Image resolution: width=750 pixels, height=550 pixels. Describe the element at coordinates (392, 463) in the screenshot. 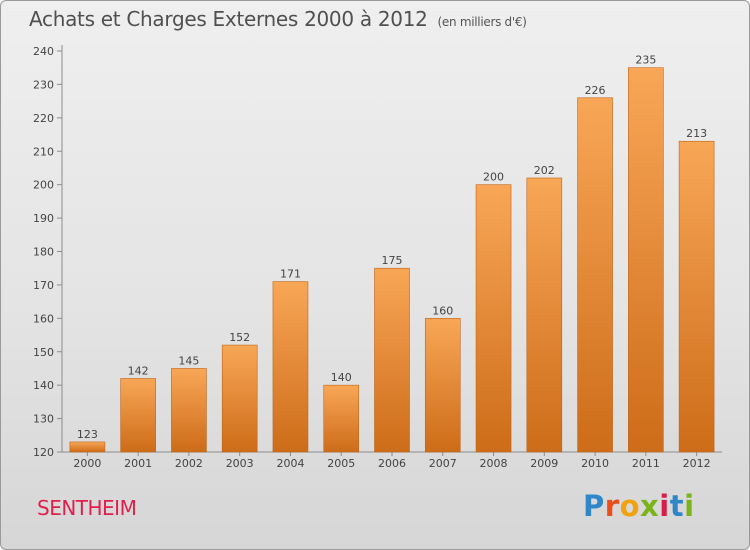

I see `x-tick-label: 2006` at that location.